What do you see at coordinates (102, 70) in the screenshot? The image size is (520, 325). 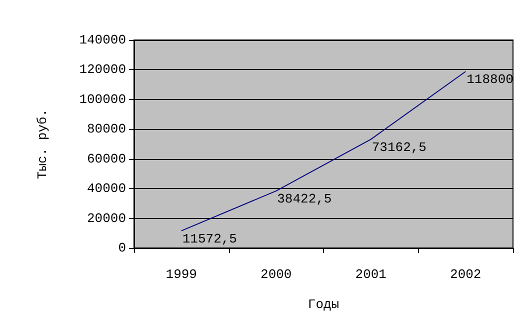 I see `y-tick-label: 120000` at bounding box center [102, 70].